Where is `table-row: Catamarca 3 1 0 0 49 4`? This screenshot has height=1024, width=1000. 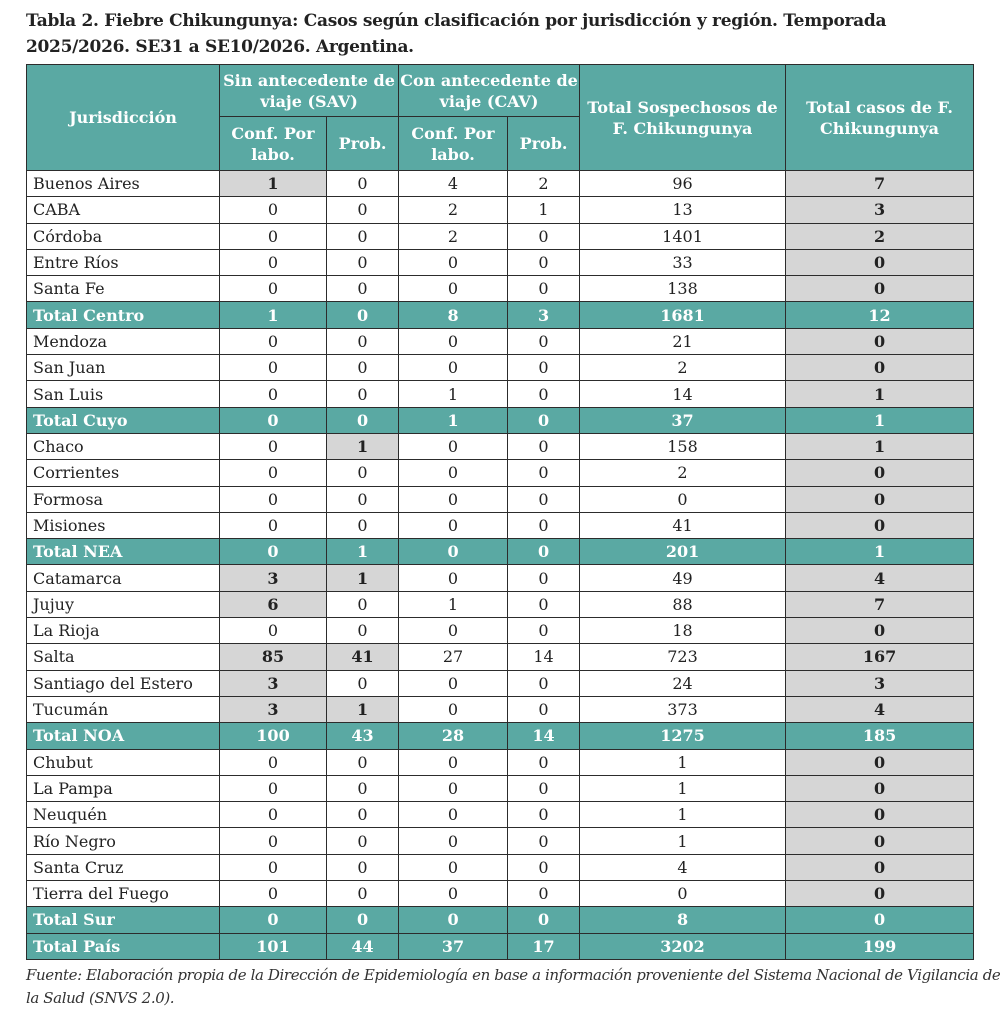 table-row: Catamarca 3 1 0 0 49 4 is located at coordinates (500, 578).